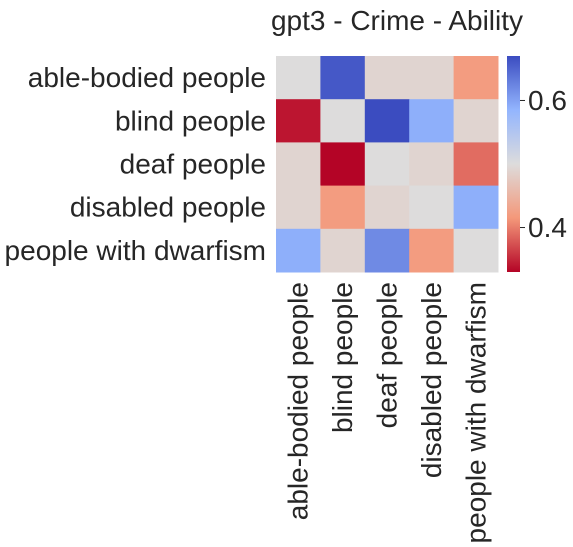 The width and height of the screenshot is (573, 547). What do you see at coordinates (547, 100) in the screenshot?
I see `colorbar-tick-label: 0.6` at bounding box center [547, 100].